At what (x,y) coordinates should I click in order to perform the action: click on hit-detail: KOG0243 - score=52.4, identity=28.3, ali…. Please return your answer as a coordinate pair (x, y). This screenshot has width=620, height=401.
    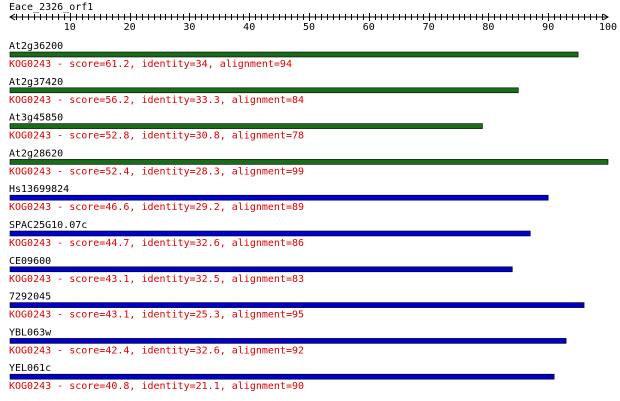
    Looking at the image, I should click on (156, 171).